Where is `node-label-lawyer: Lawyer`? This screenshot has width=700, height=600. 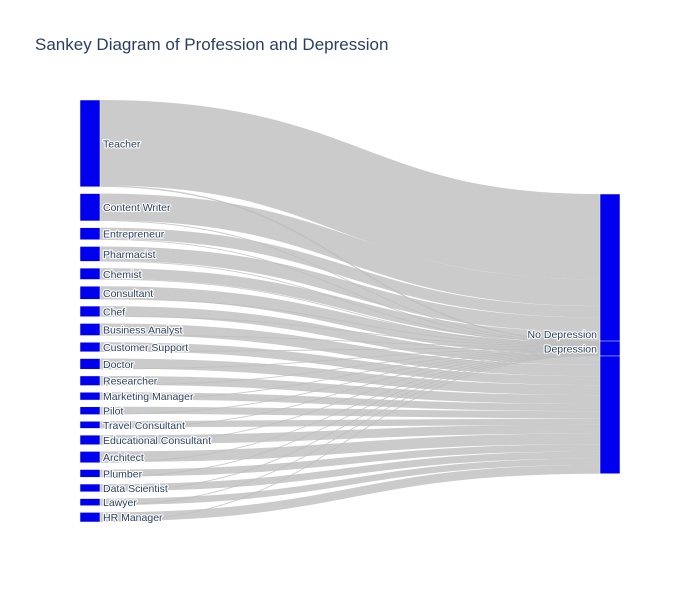 node-label-lawyer: Lawyer is located at coordinates (120, 503).